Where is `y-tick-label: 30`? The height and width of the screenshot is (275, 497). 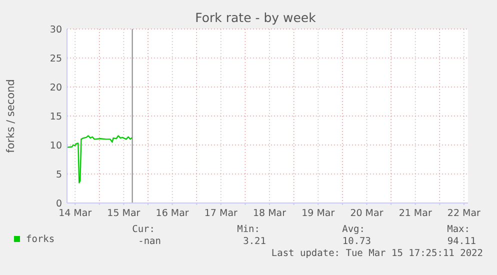
y-tick-label: 30 is located at coordinates (56, 30).